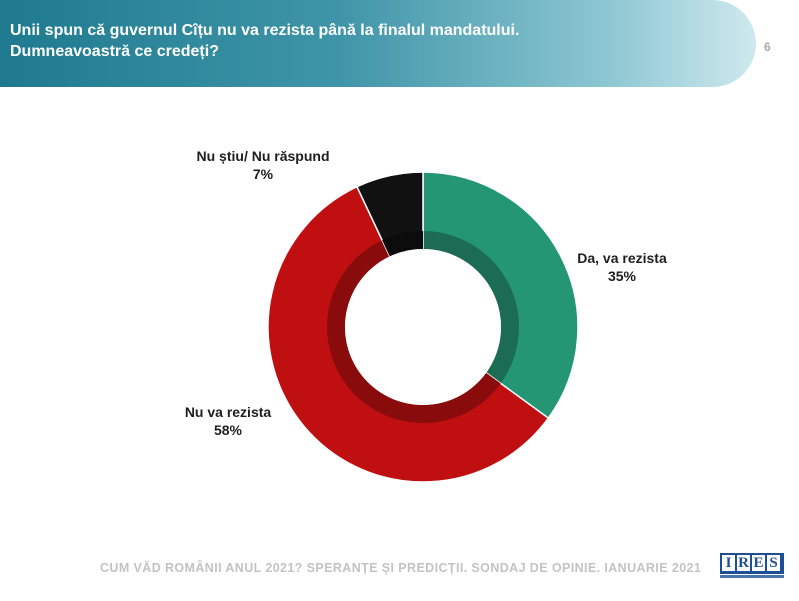 The image size is (799, 601). Describe the element at coordinates (471, 307) in the screenshot. I see `slice-inner-shade-da-va-rezista` at that location.